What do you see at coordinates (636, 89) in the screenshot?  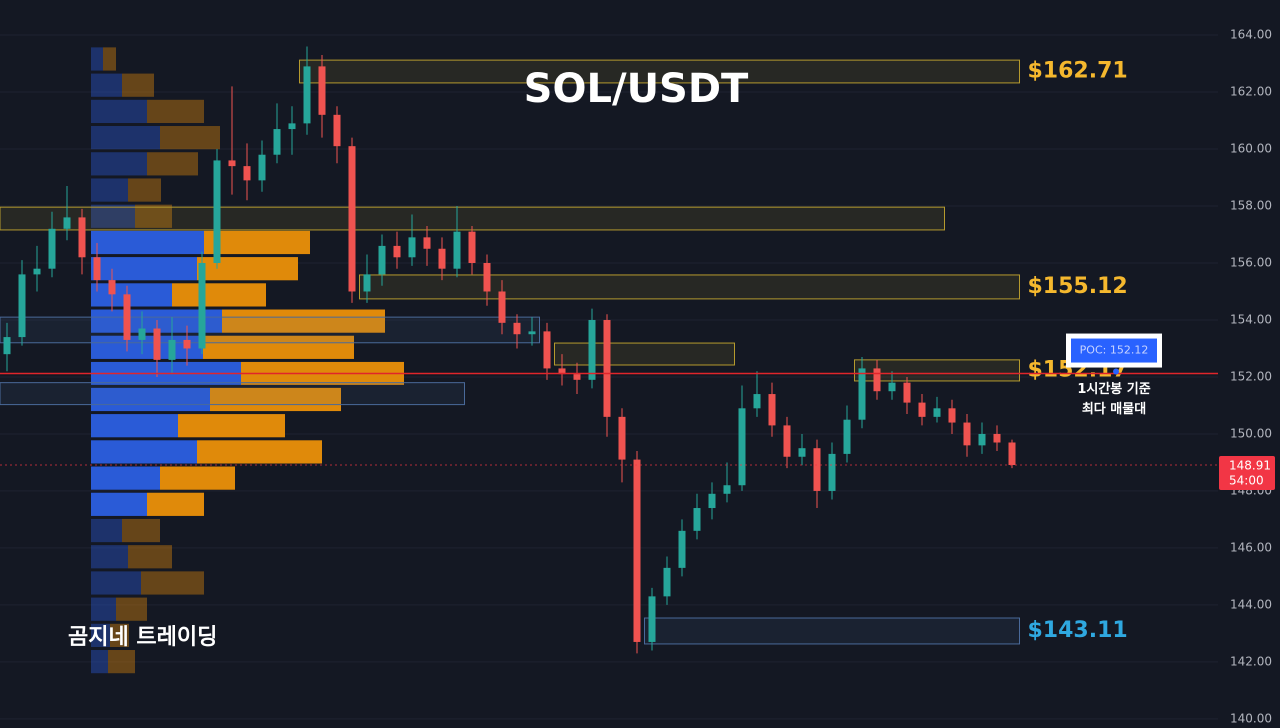 I see `chart-title: SOL/USDT` at bounding box center [636, 89].